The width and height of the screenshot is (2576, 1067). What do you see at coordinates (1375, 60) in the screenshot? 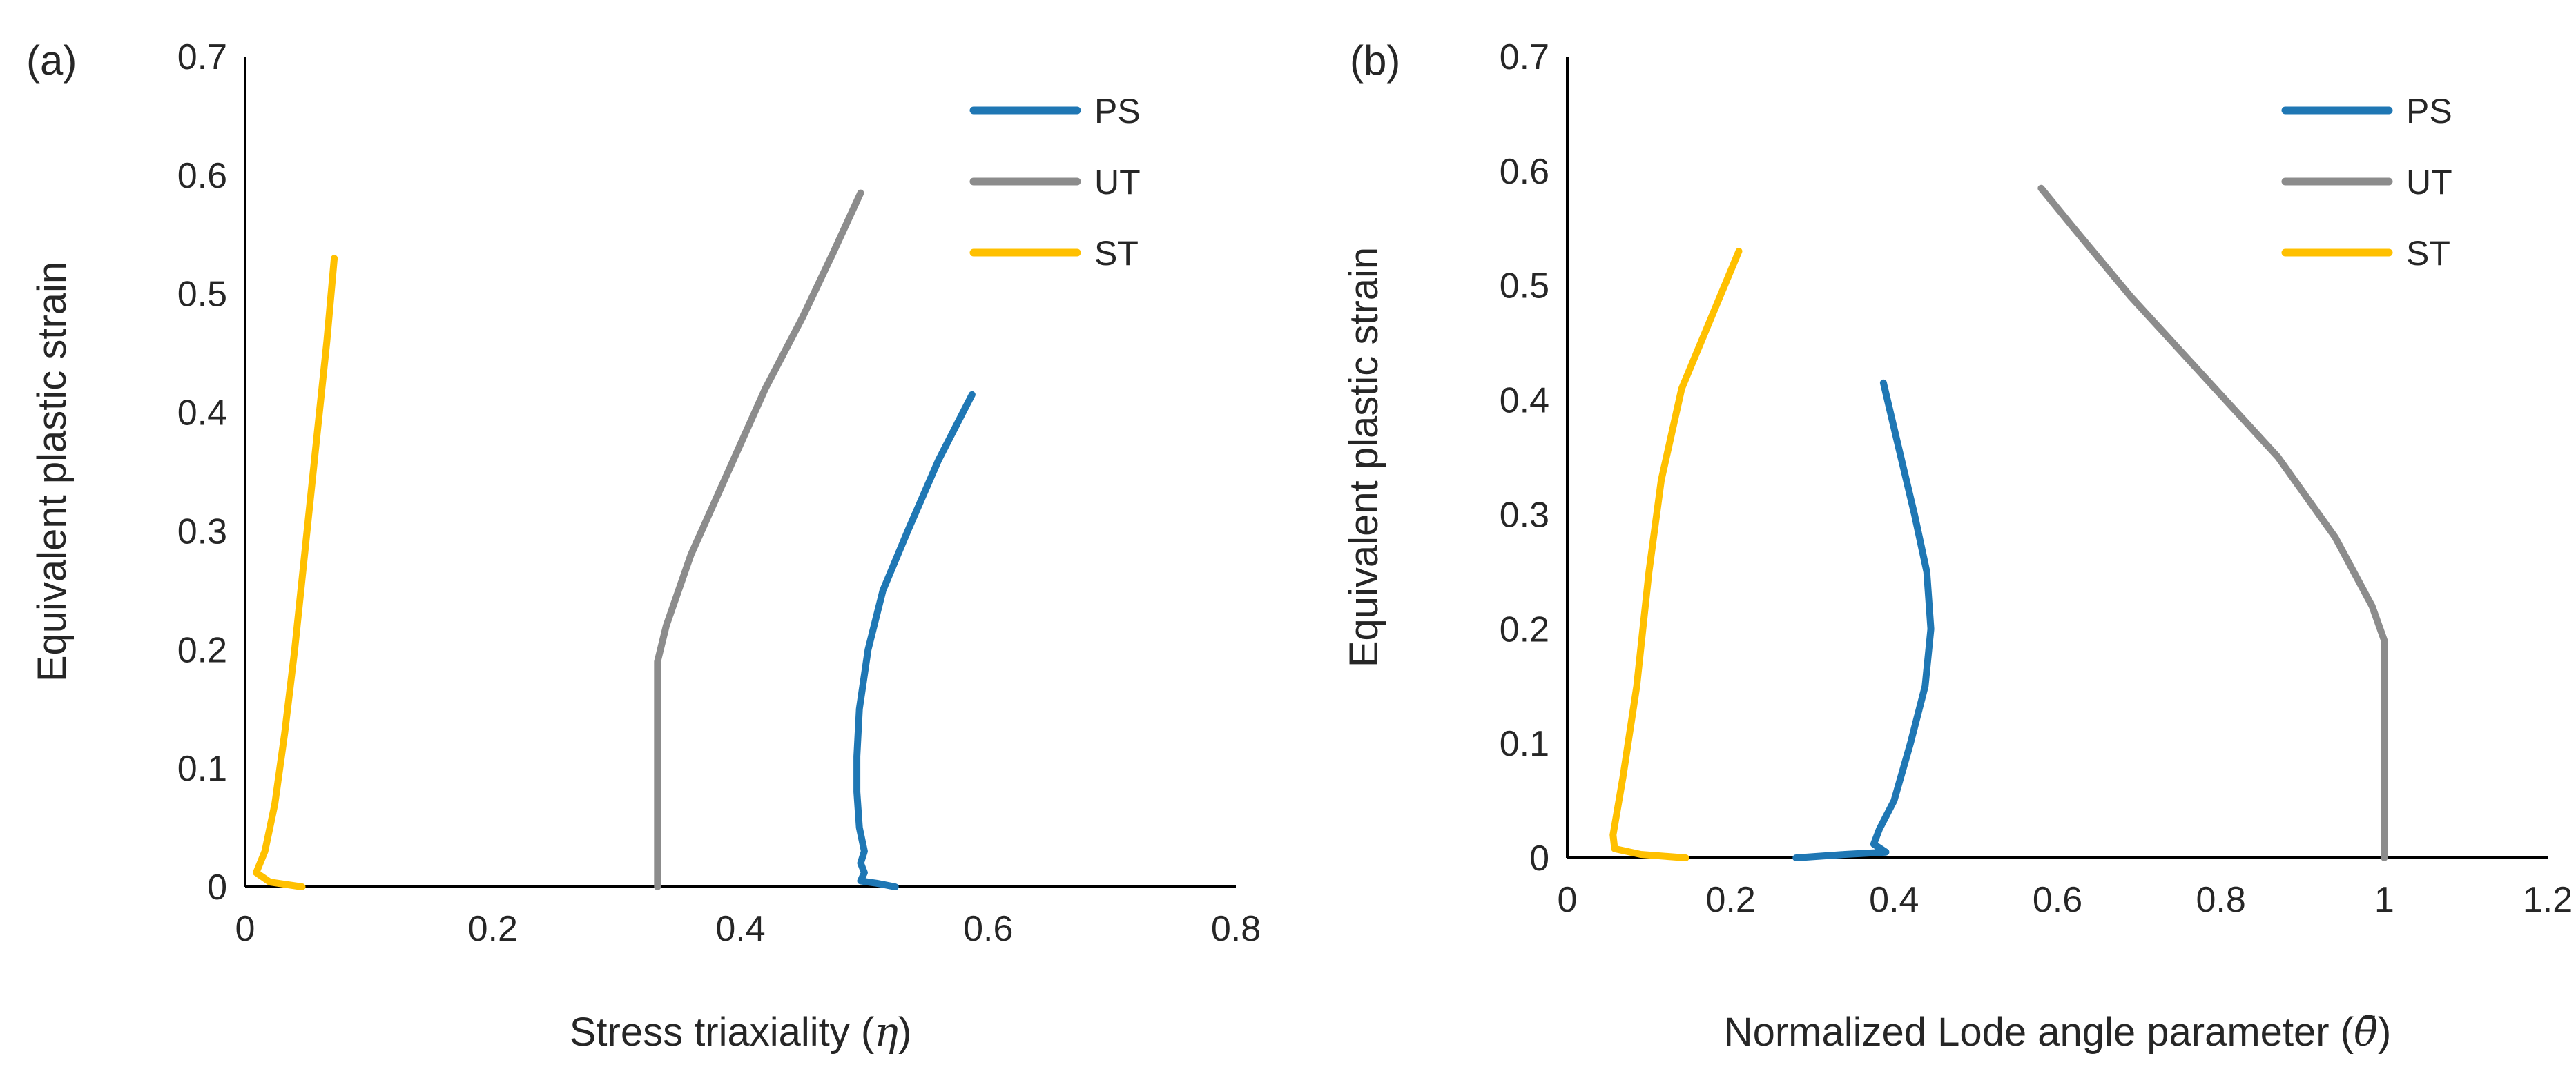
I see `panel-label: (b)` at bounding box center [1375, 60].